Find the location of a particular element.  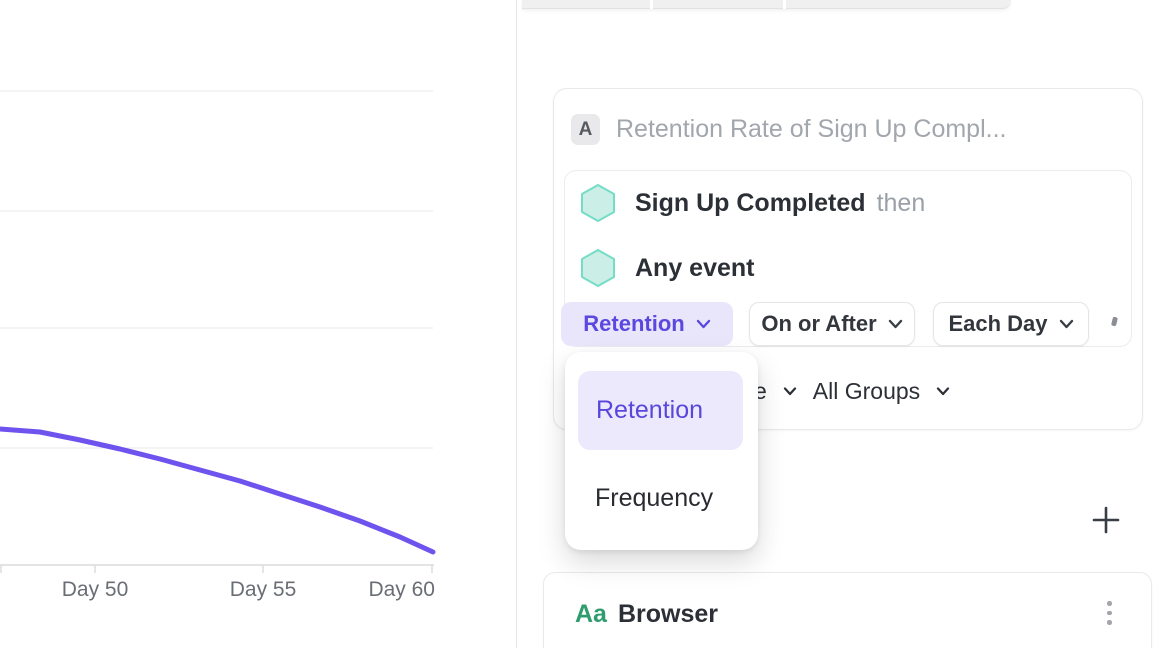

event-row: Sign Up Completed then is located at coordinates (752, 203).